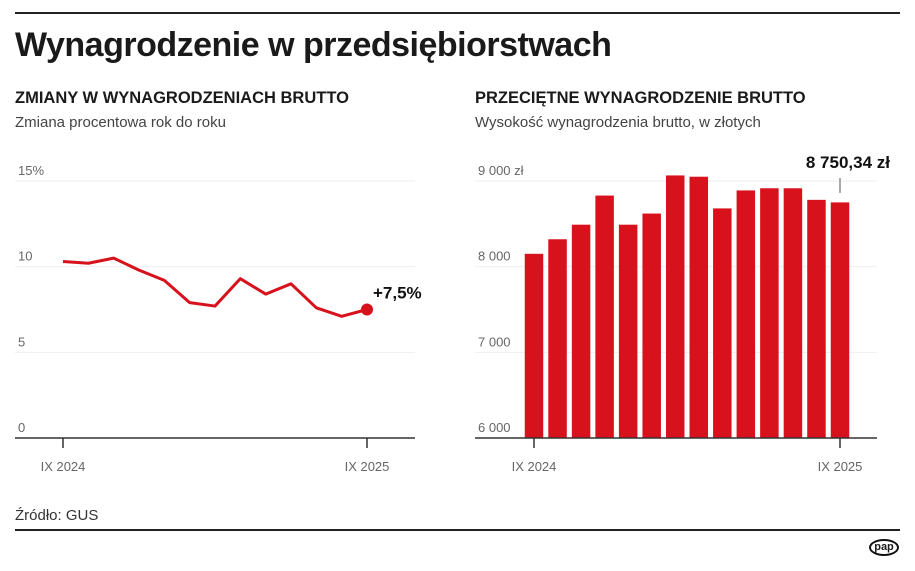  I want to click on last-value-label: 8 750,34 zł, so click(848, 162).